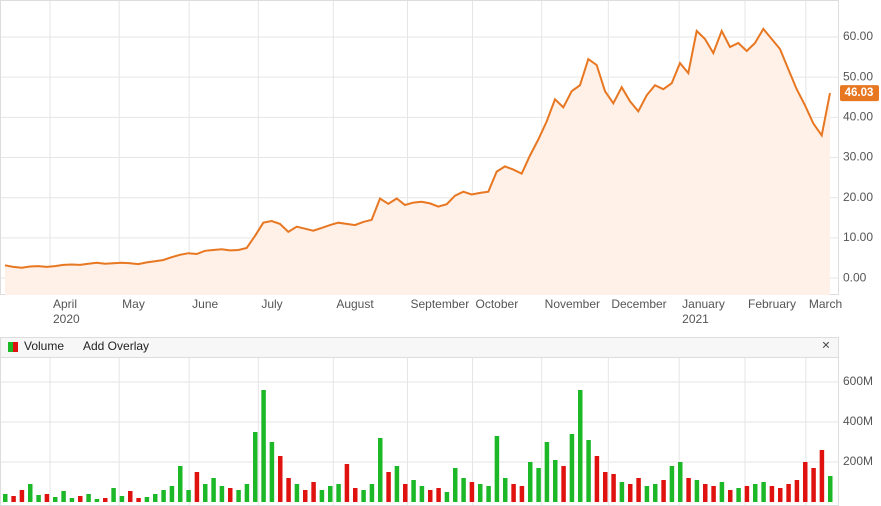 The width and height of the screenshot is (881, 506). I want to click on y-tick-label: 40.00, so click(858, 117).